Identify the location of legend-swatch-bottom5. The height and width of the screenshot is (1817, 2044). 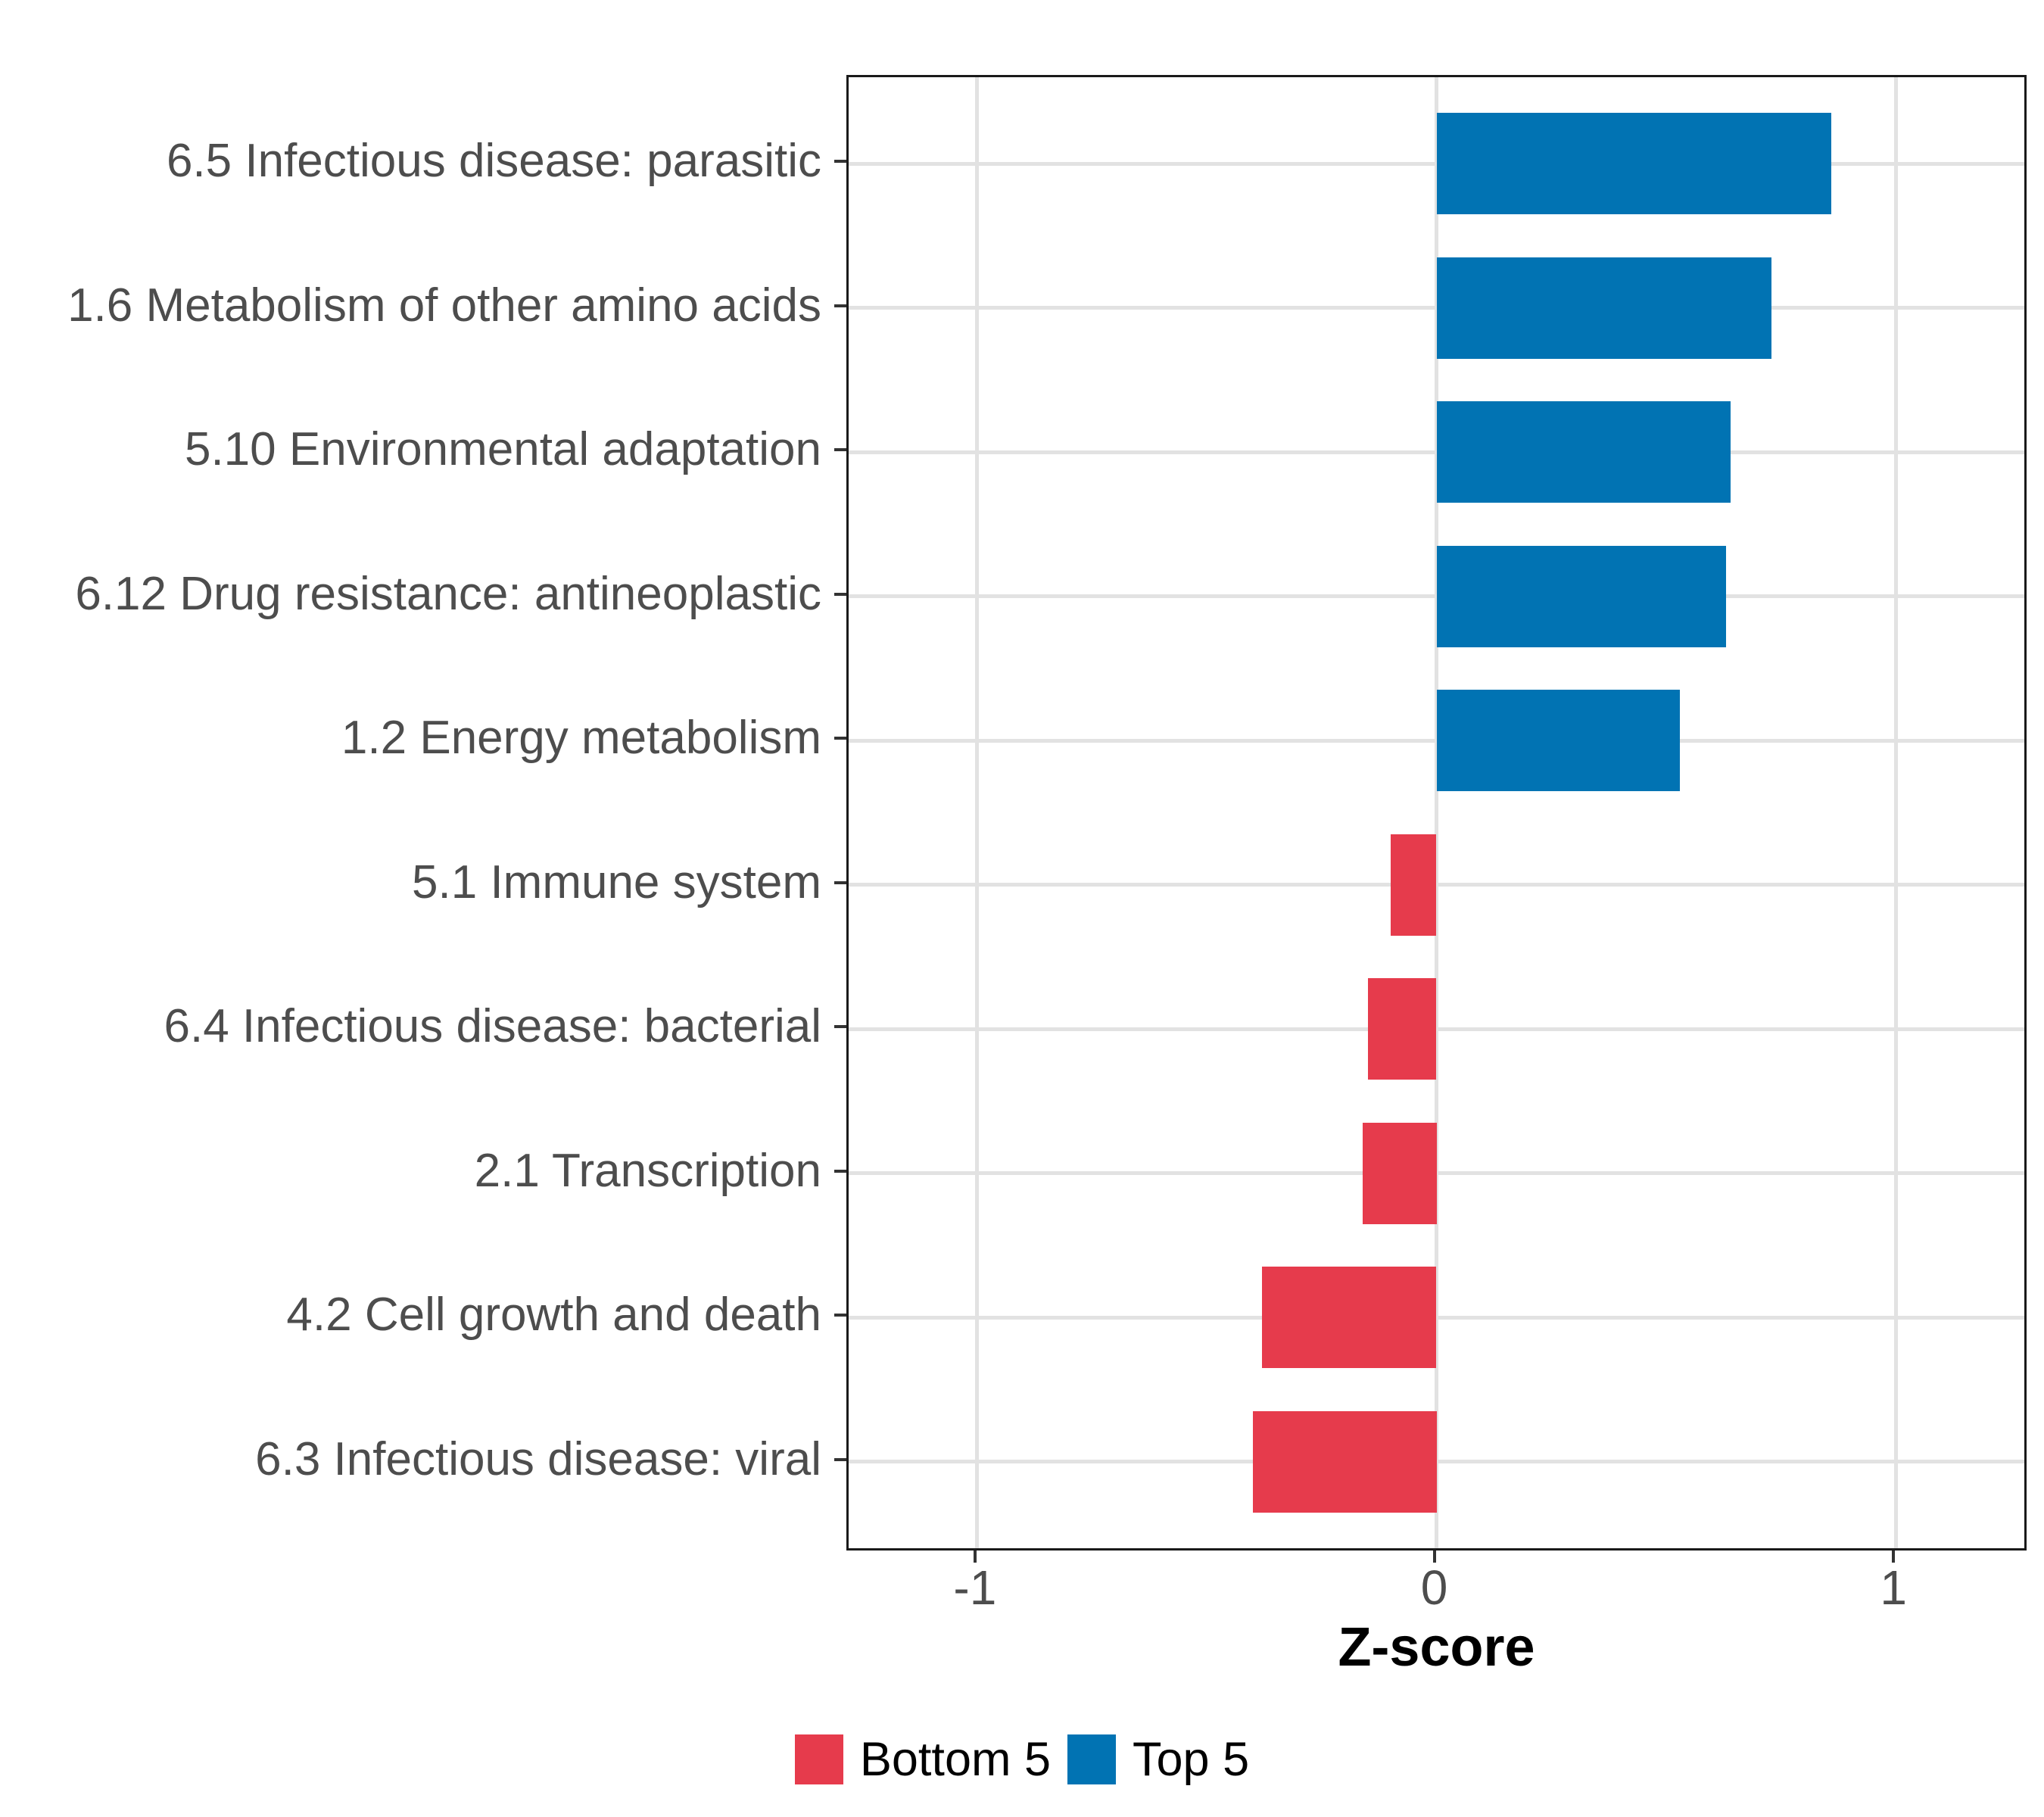
(818, 1759).